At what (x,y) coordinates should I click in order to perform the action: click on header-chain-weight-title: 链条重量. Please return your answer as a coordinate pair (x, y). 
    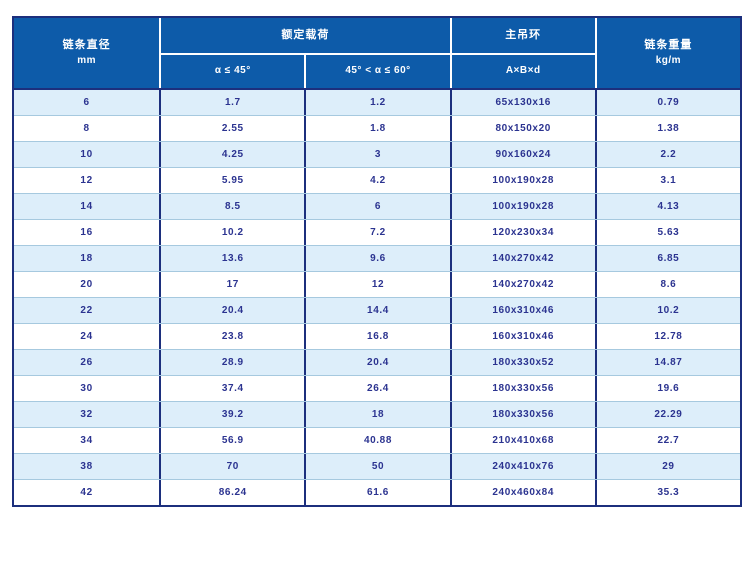
    Looking at the image, I should click on (668, 44).